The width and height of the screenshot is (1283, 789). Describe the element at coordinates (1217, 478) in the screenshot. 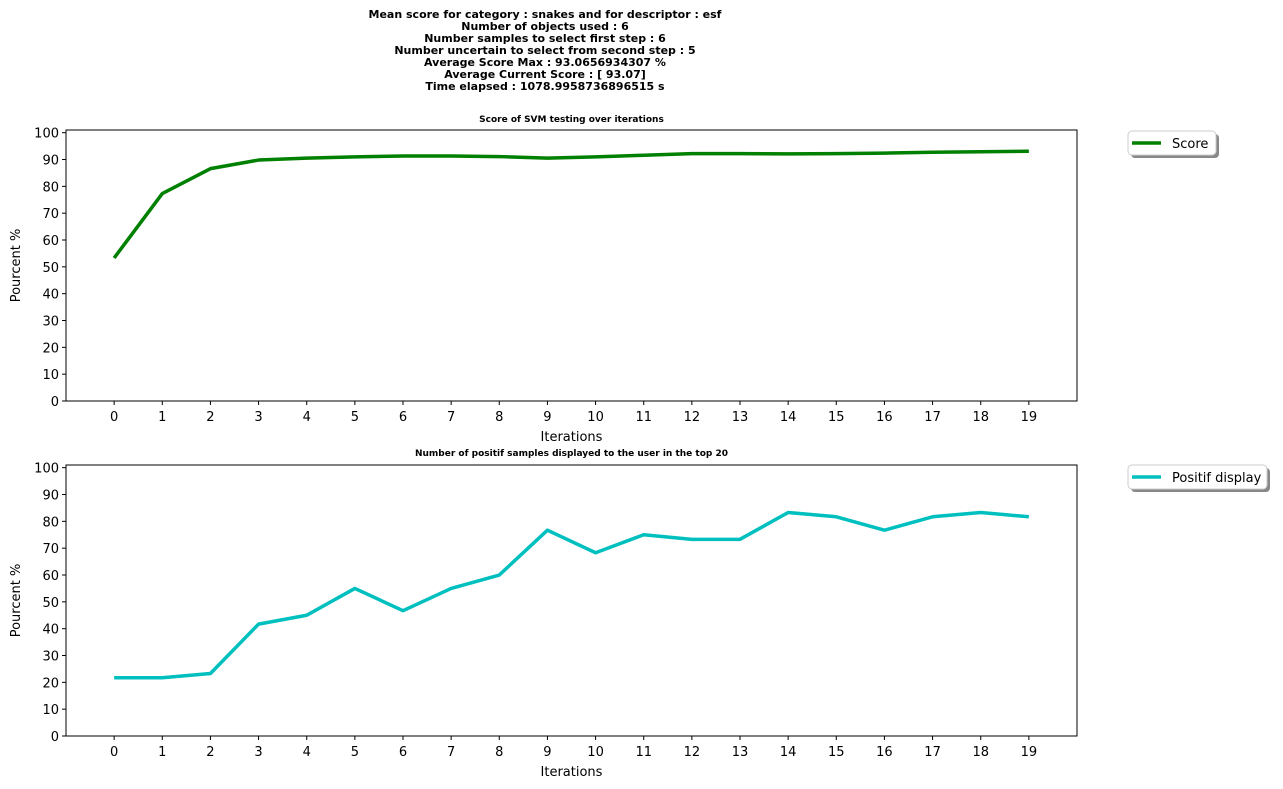

I see `legend-label: Positif display` at that location.